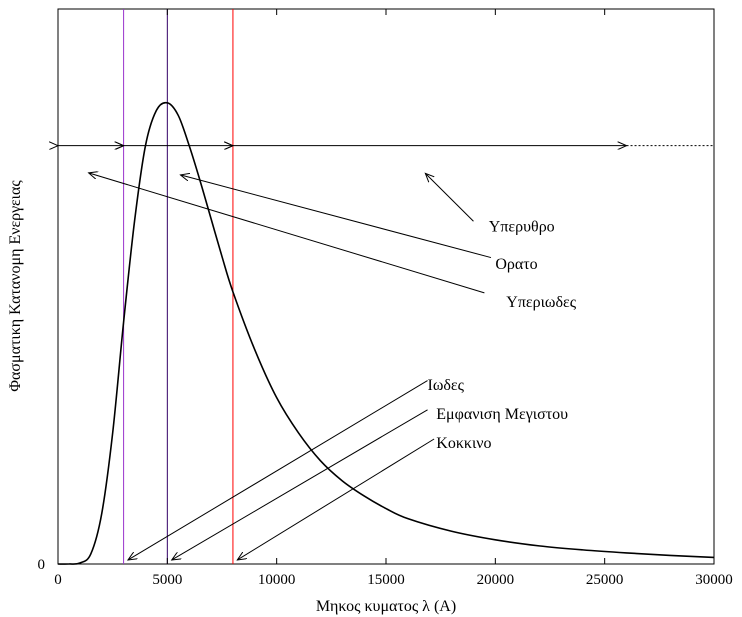 Image resolution: width=742 pixels, height=617 pixels. Describe the element at coordinates (496, 580) in the screenshot. I see `x-tick-label-4: 20000` at that location.